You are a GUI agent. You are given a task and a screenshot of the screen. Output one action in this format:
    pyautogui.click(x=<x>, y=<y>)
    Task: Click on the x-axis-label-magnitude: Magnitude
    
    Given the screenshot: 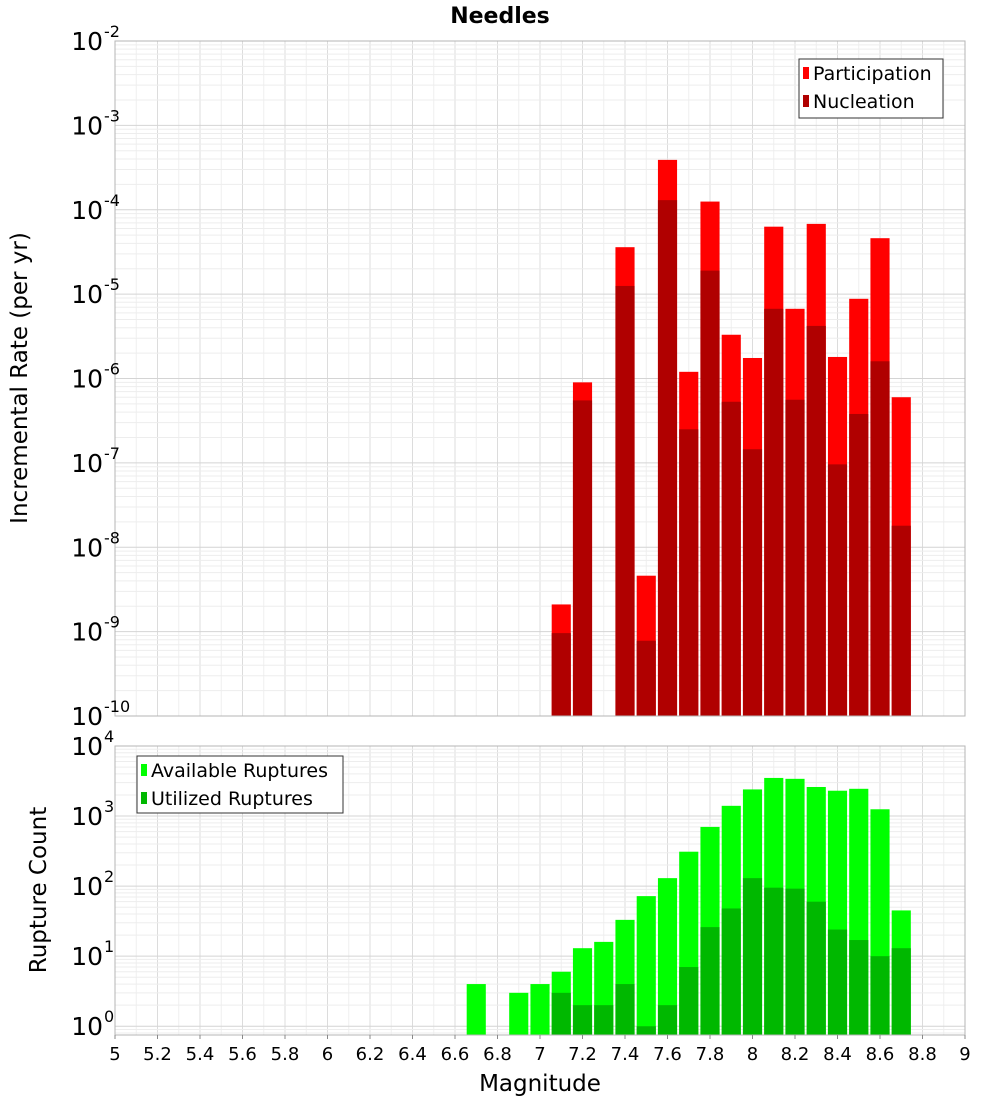 What is the action you would take?
    pyautogui.click(x=540, y=1084)
    